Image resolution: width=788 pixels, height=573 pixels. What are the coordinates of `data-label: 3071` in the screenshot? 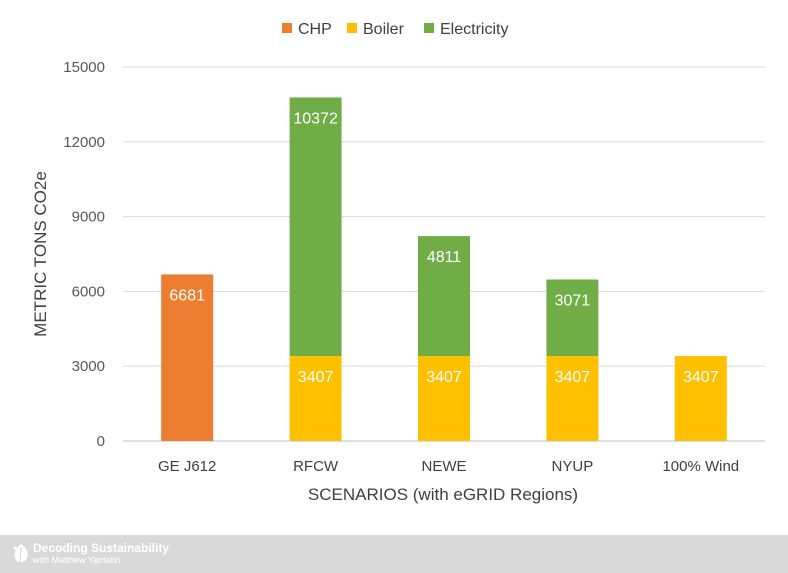 It's located at (573, 300).